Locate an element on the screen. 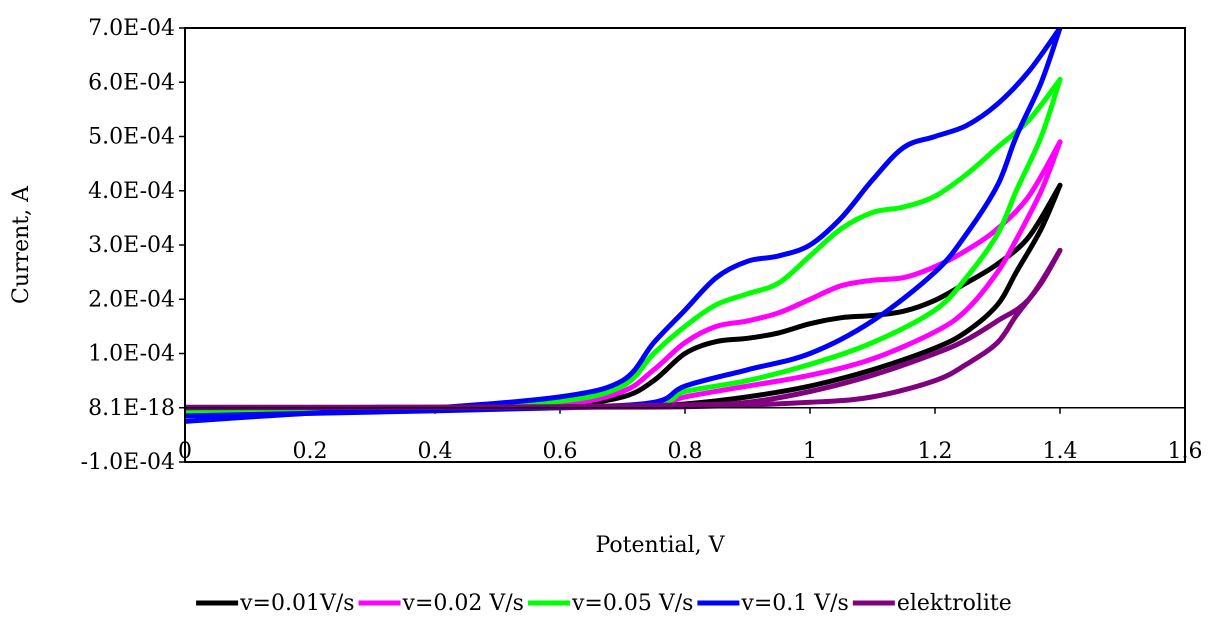  x-axis-ticks: 0 0.2 0.4 0.6 0.8 1 1.2 1.4 1.6 is located at coordinates (690, 435).